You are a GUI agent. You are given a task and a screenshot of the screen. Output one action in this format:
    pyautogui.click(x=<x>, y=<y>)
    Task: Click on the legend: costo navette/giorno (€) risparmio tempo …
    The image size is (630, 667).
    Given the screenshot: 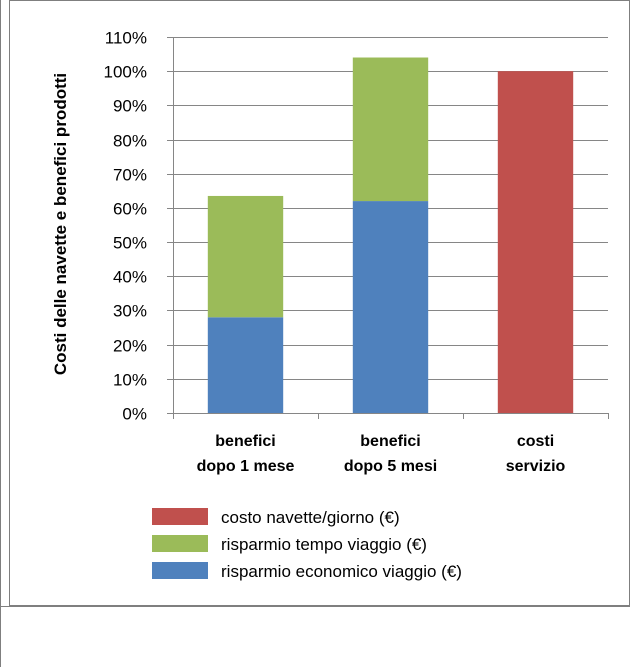 What is the action you would take?
    pyautogui.click(x=307, y=544)
    